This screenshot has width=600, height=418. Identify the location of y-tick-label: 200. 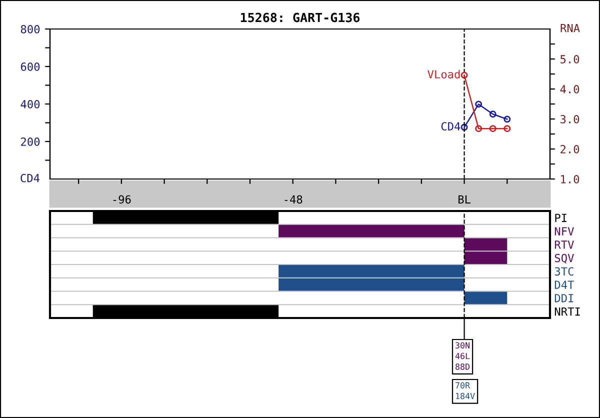
(30, 142).